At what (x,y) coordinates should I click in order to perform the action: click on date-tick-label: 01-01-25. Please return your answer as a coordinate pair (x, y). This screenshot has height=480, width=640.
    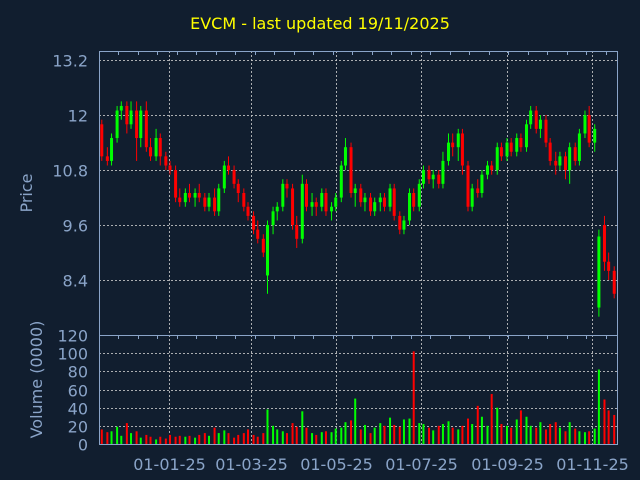
    Looking at the image, I should click on (169, 464).